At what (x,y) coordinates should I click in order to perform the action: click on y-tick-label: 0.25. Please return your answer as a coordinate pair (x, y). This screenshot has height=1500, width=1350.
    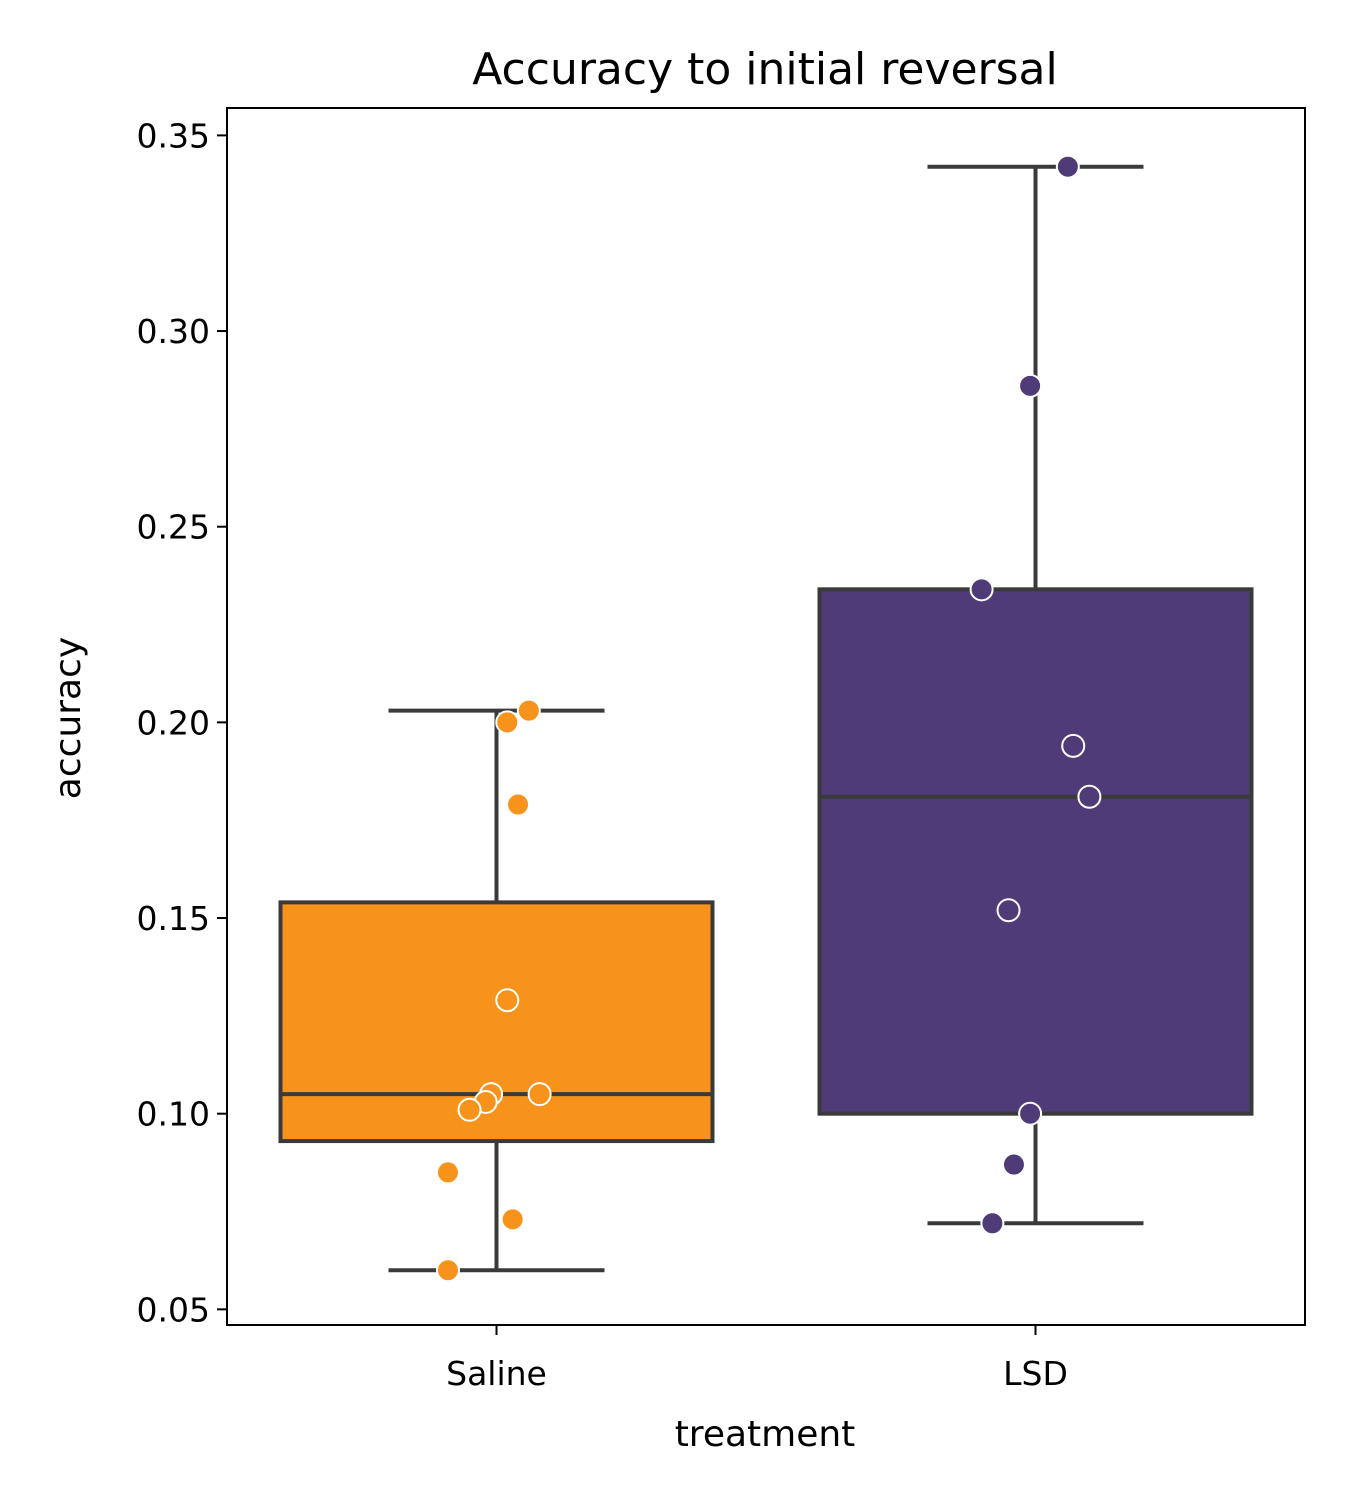
    Looking at the image, I should click on (173, 527).